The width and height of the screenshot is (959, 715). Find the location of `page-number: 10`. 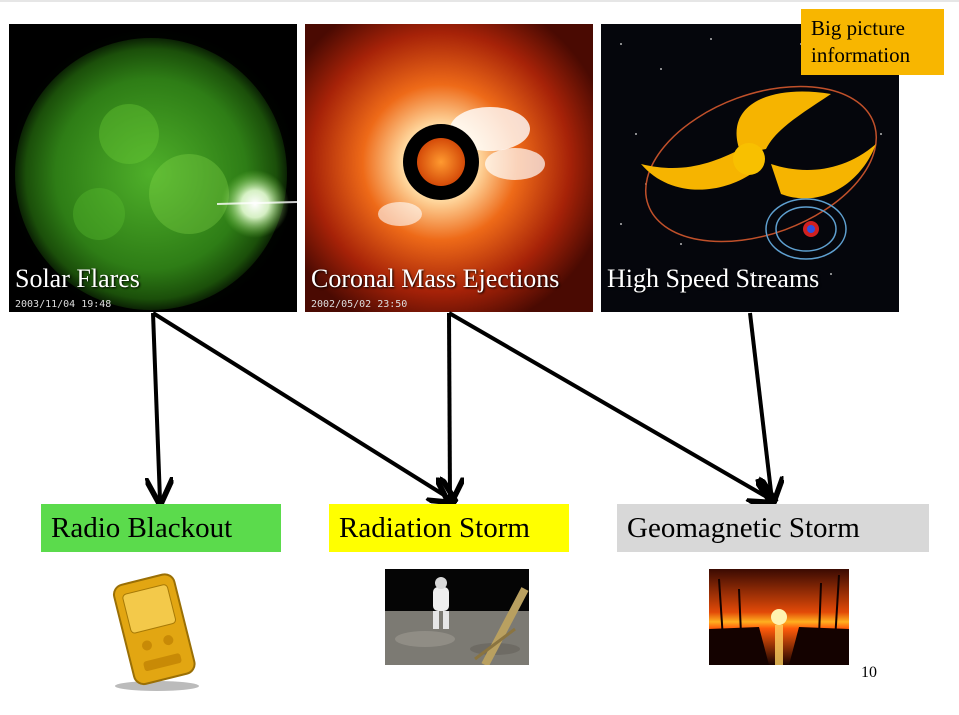

page-number: 10 is located at coordinates (869, 672).